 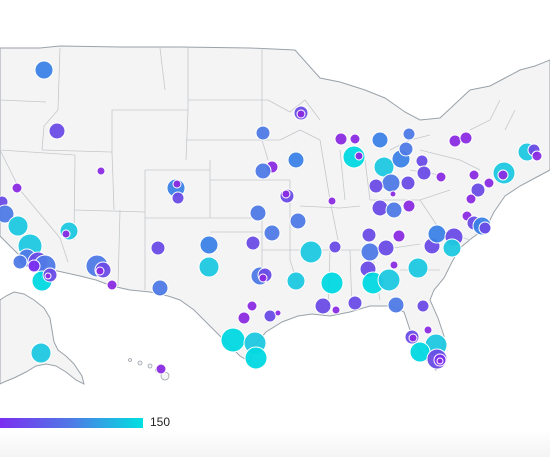 What do you see at coordinates (71, 423) in the screenshot?
I see `legend-gradient-bar` at bounding box center [71, 423].